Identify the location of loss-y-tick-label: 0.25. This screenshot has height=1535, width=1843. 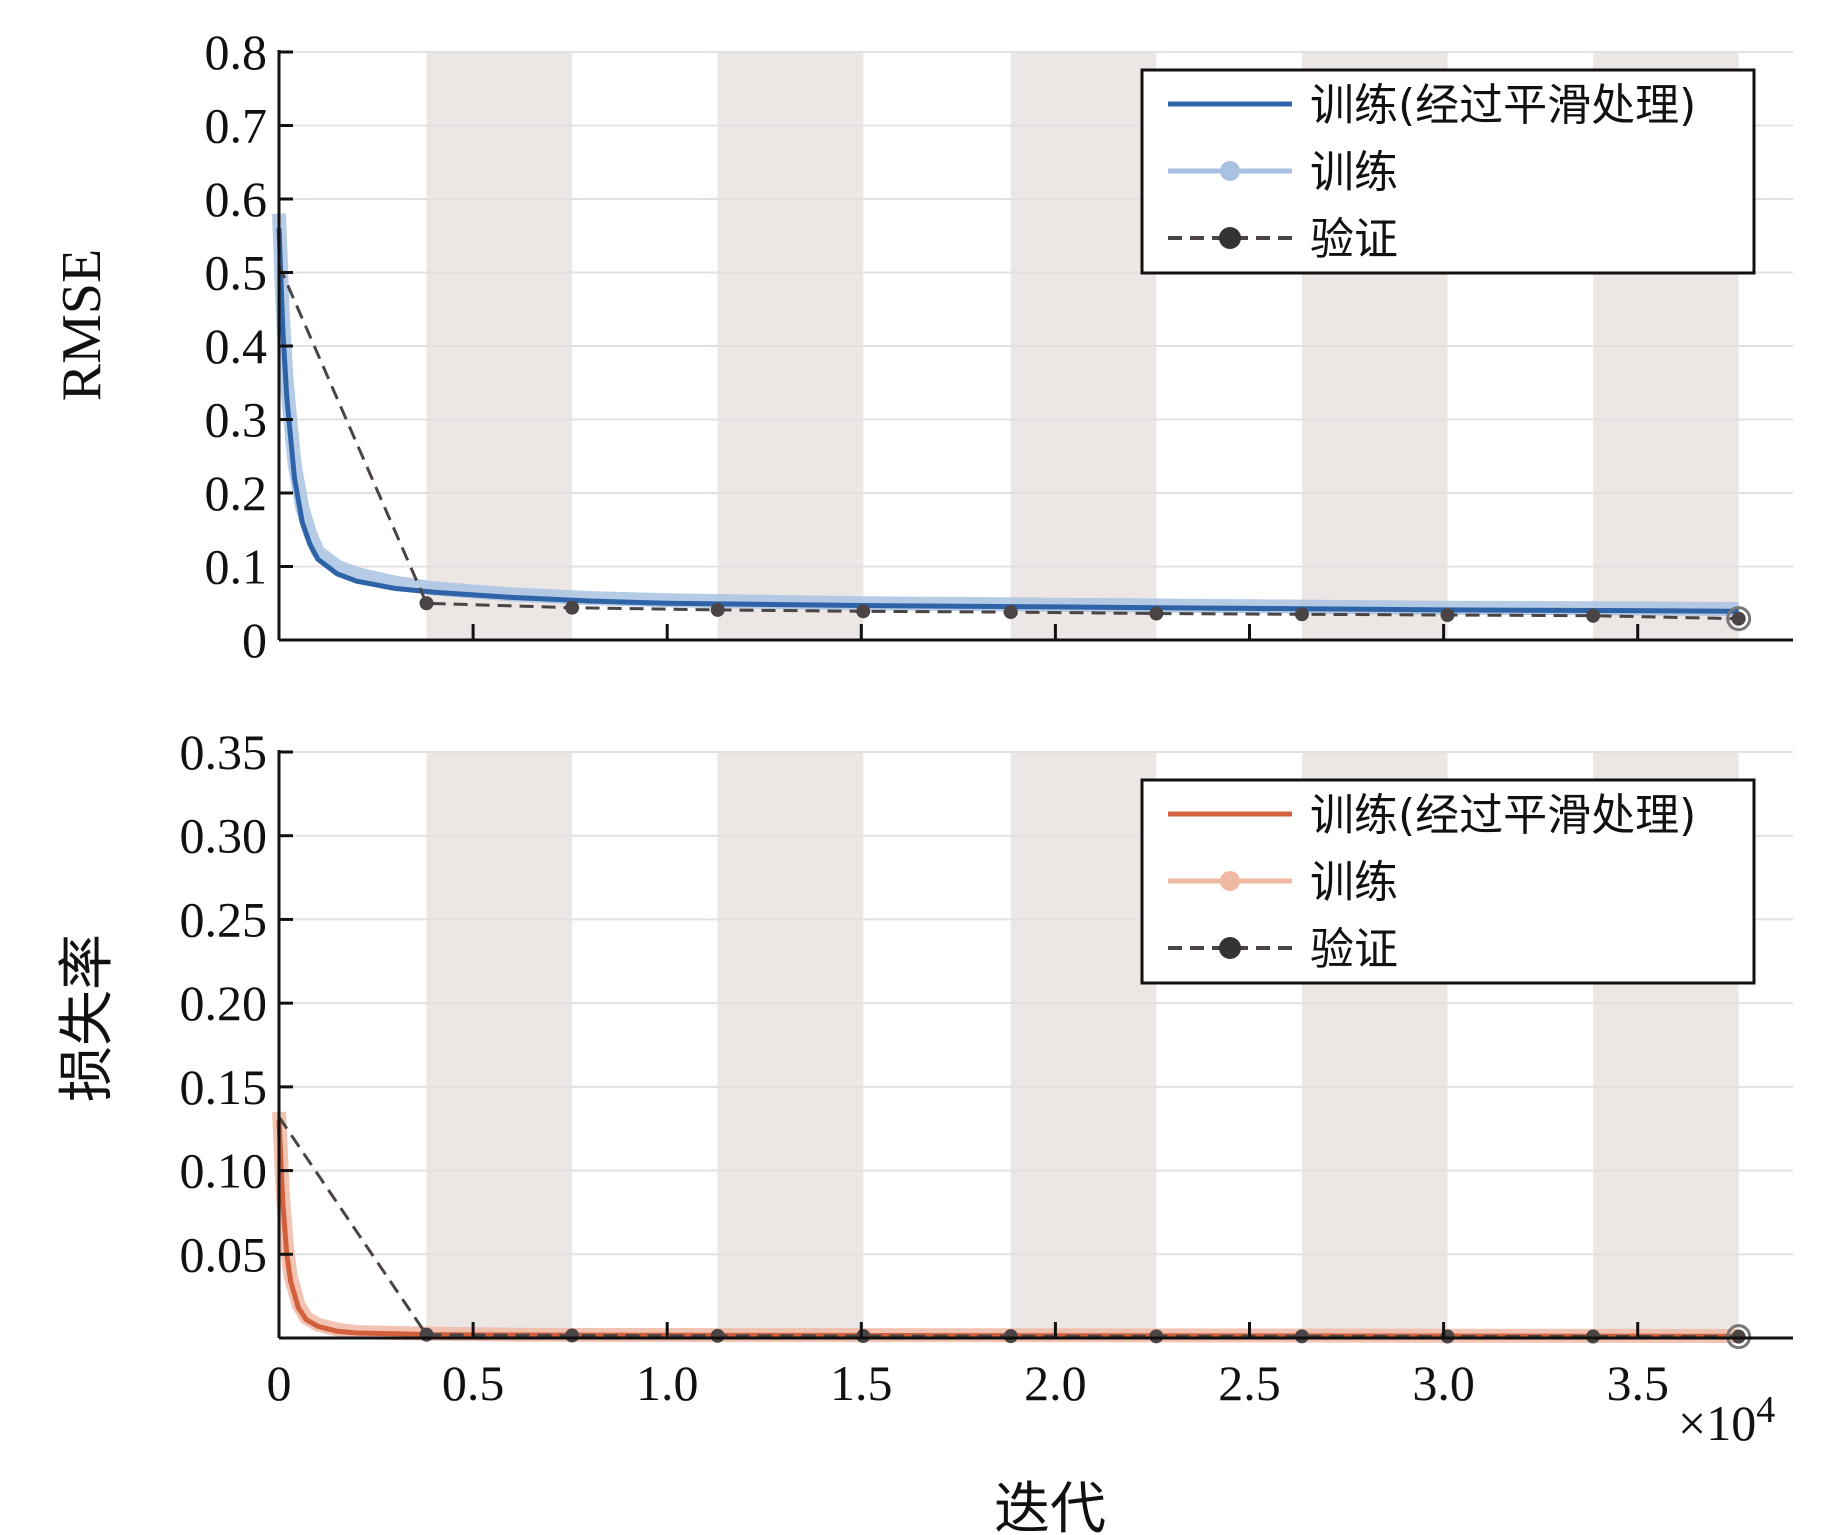
(224, 919).